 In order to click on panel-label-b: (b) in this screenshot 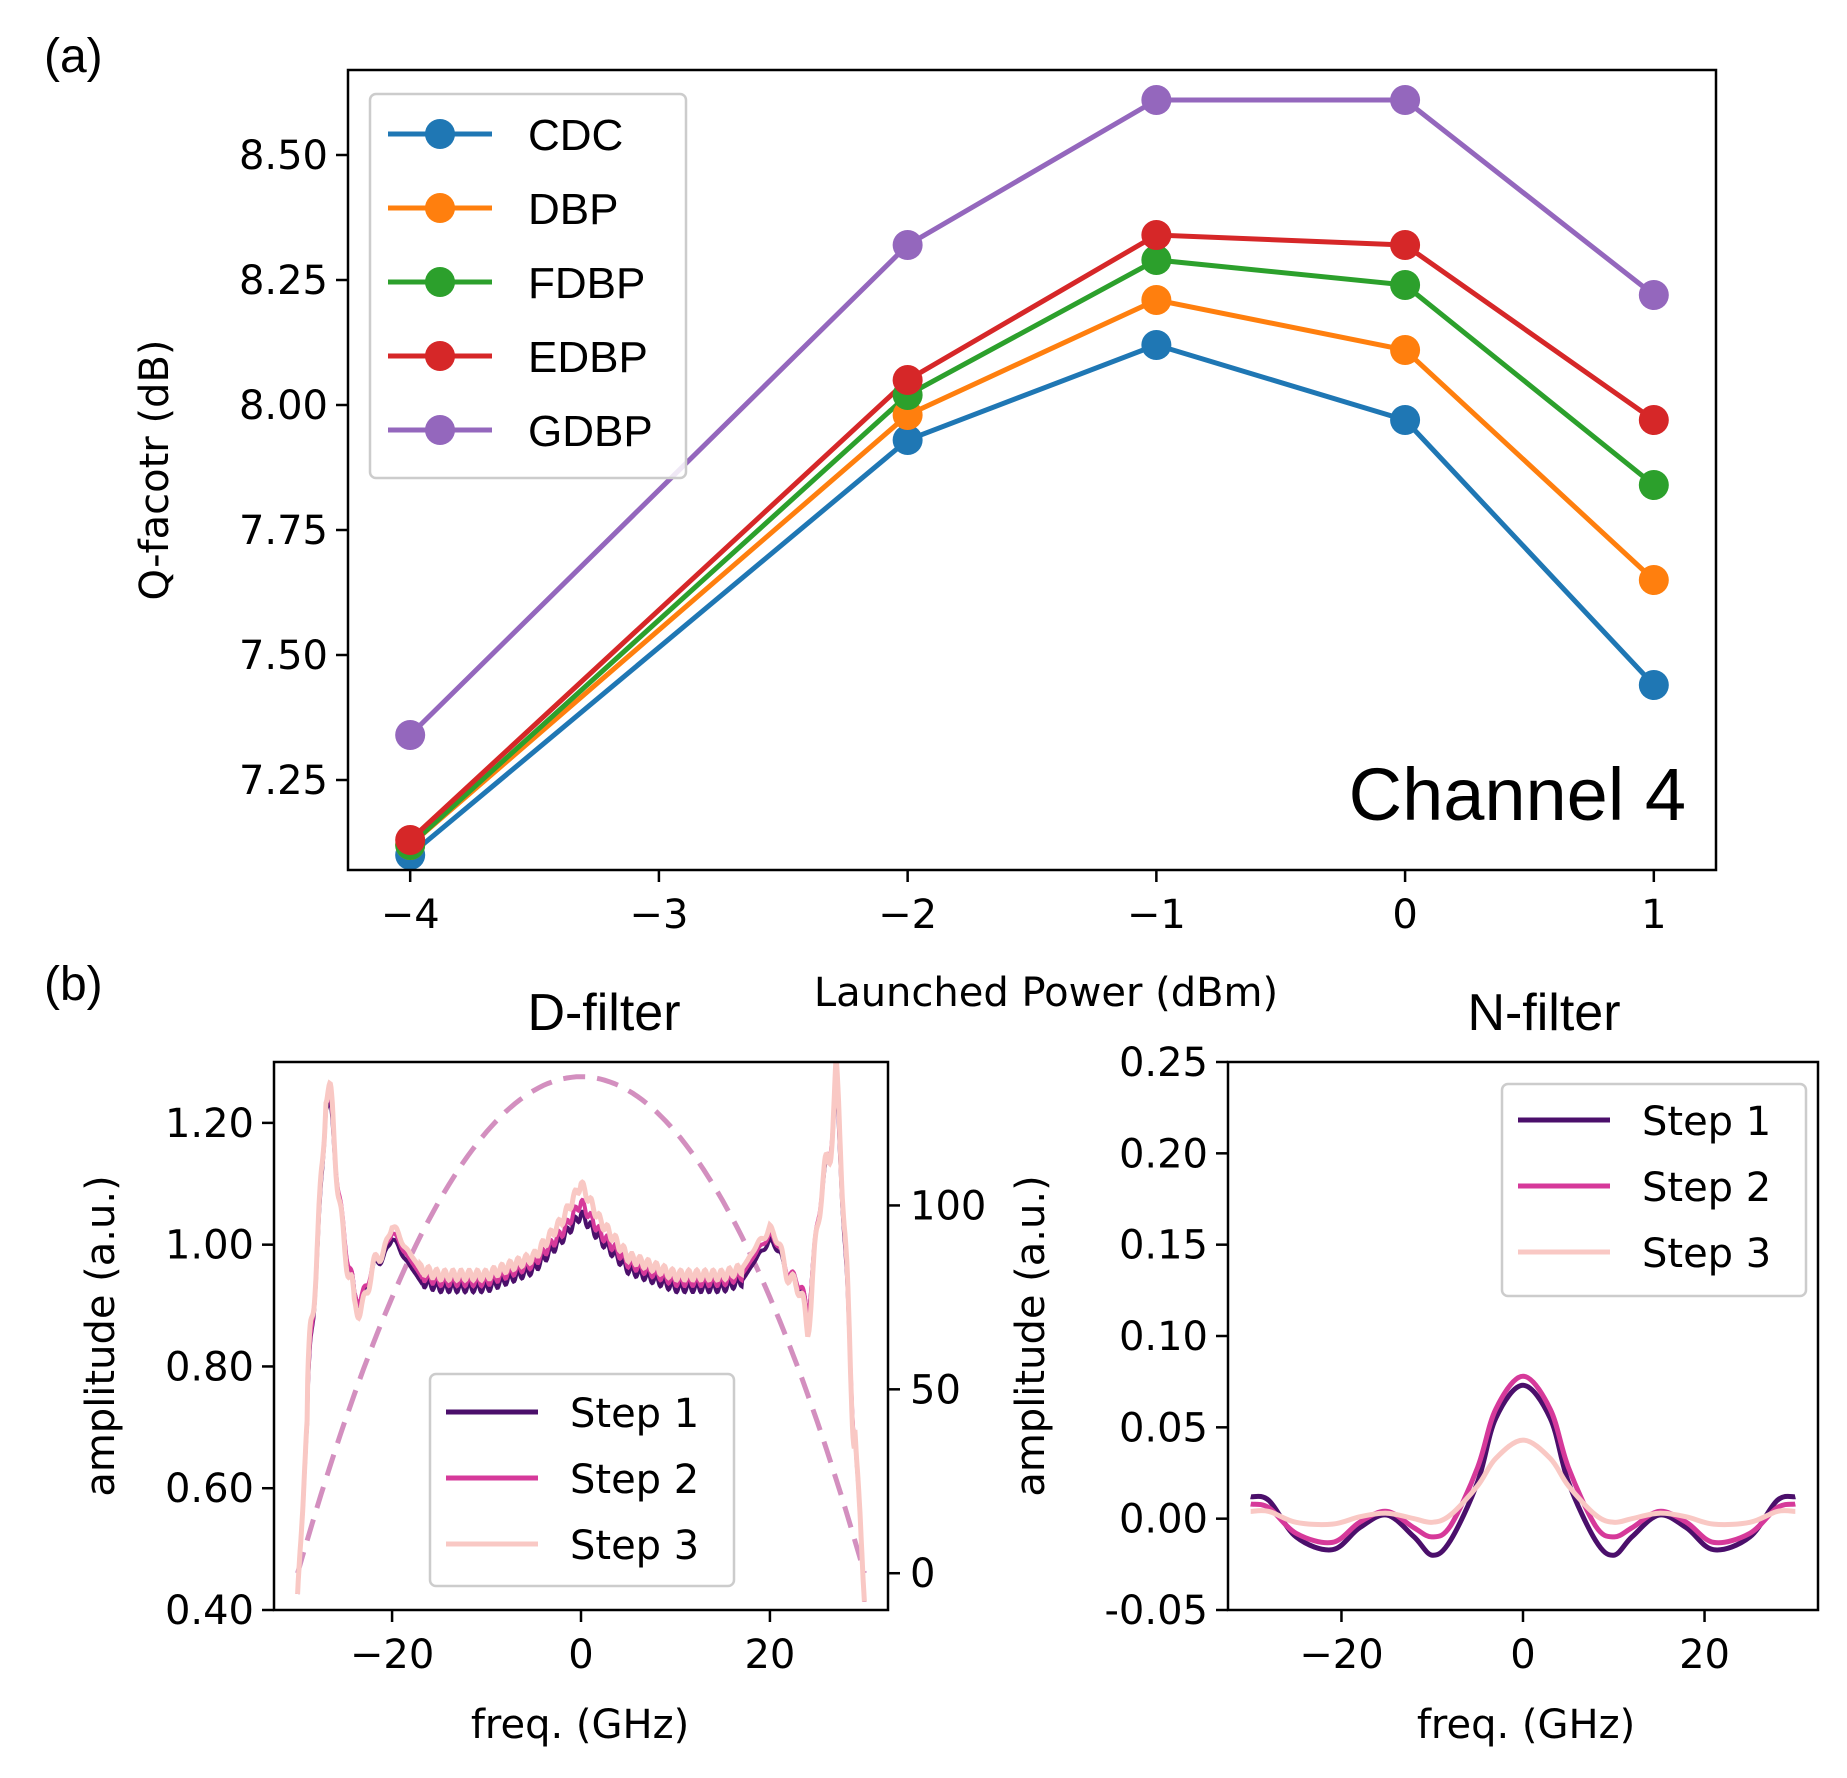, I will do `click(73, 984)`.